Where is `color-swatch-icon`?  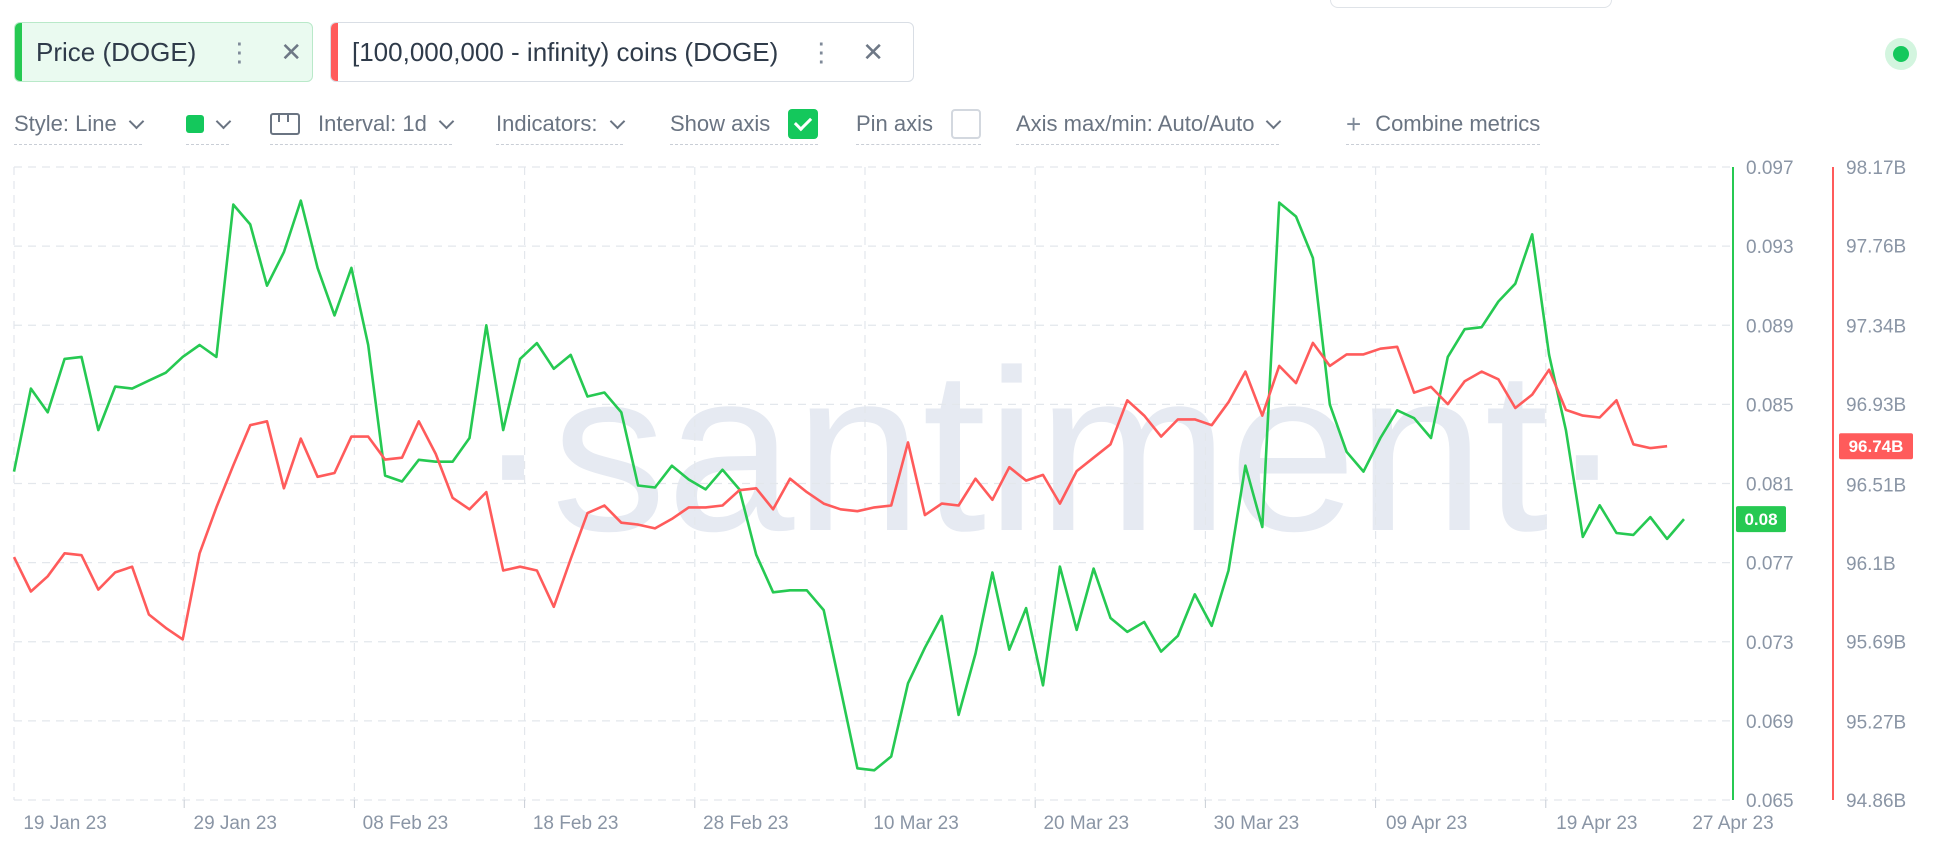 color-swatch-icon is located at coordinates (195, 124).